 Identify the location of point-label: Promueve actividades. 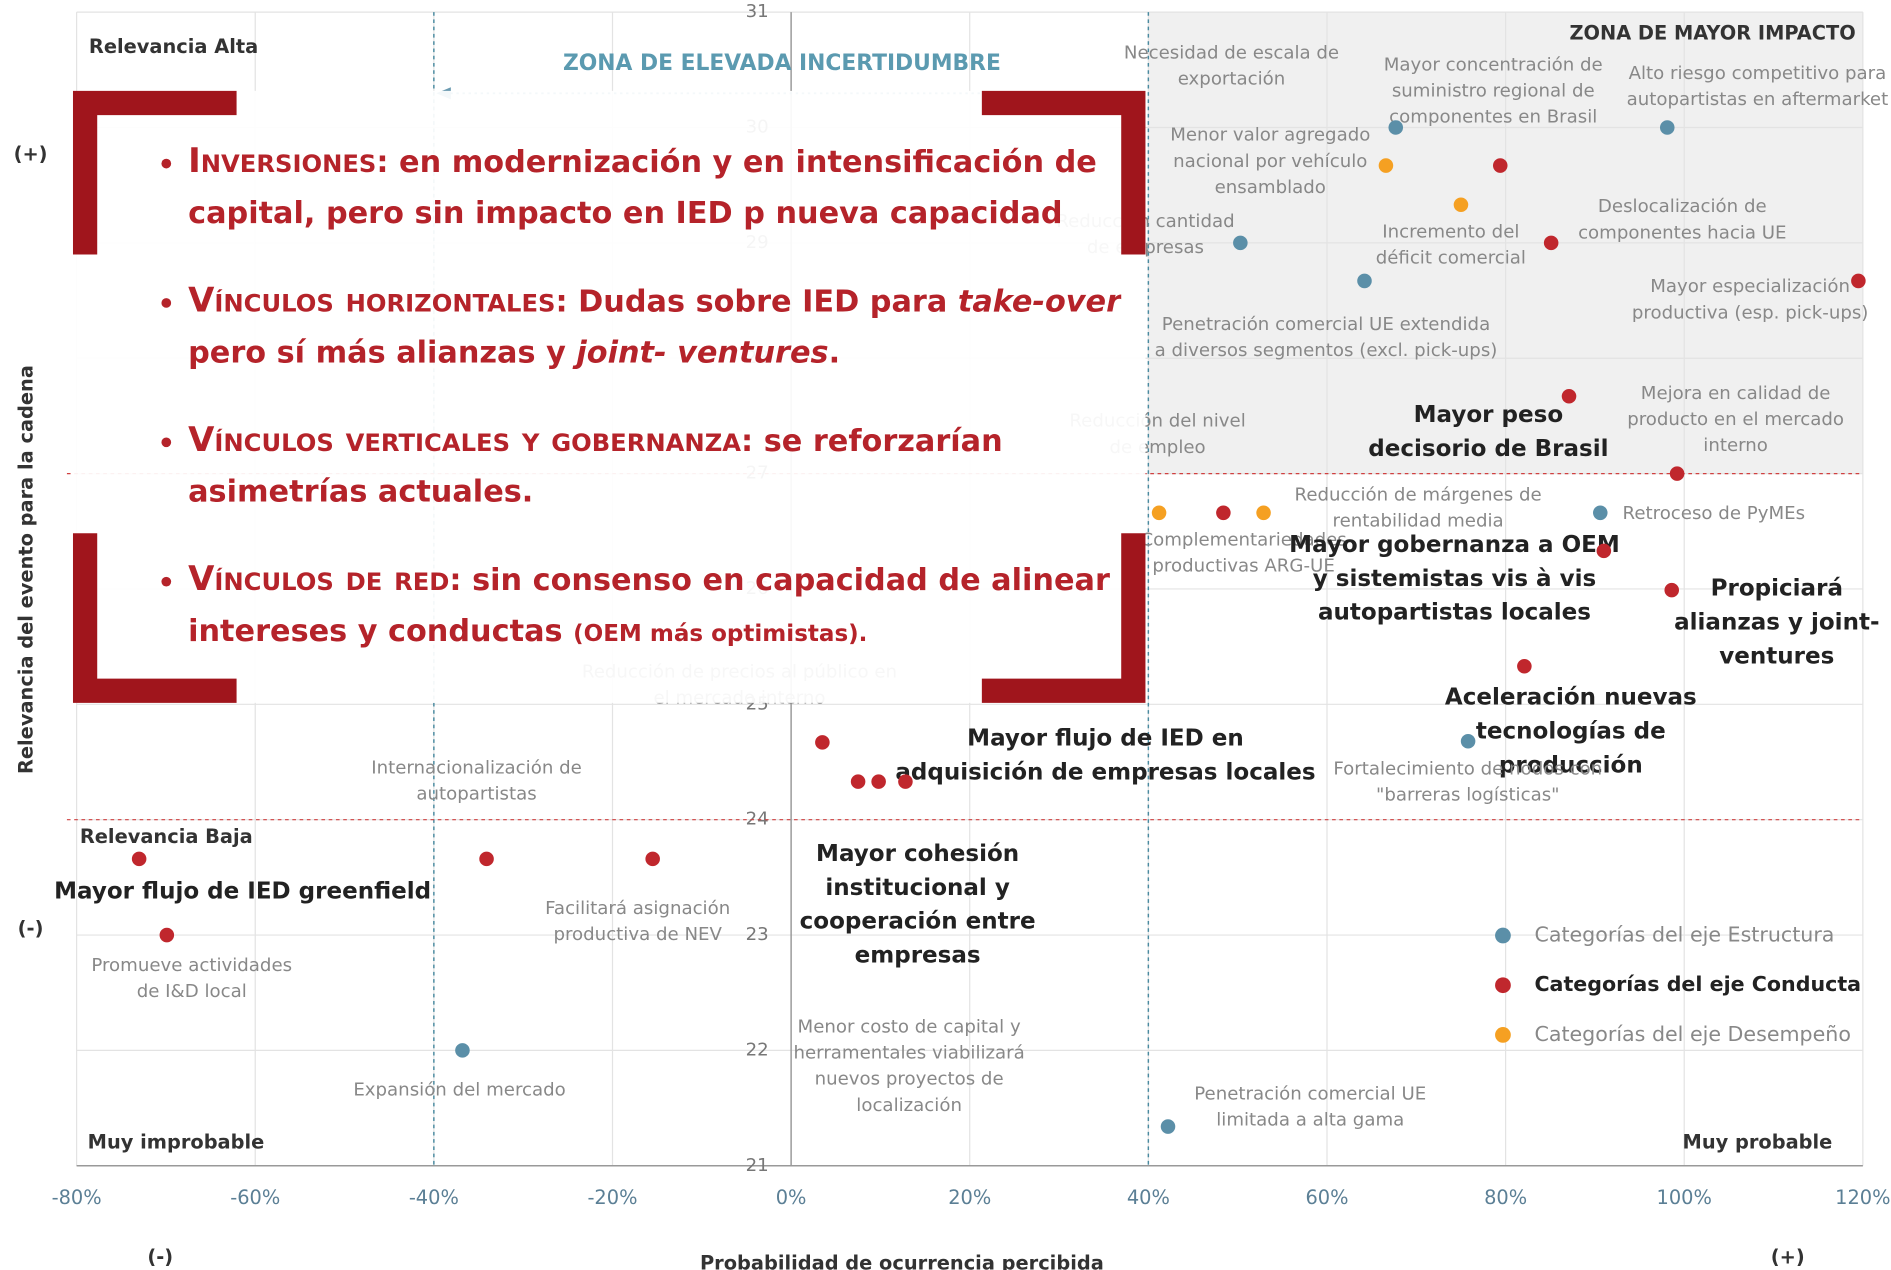
(191, 965).